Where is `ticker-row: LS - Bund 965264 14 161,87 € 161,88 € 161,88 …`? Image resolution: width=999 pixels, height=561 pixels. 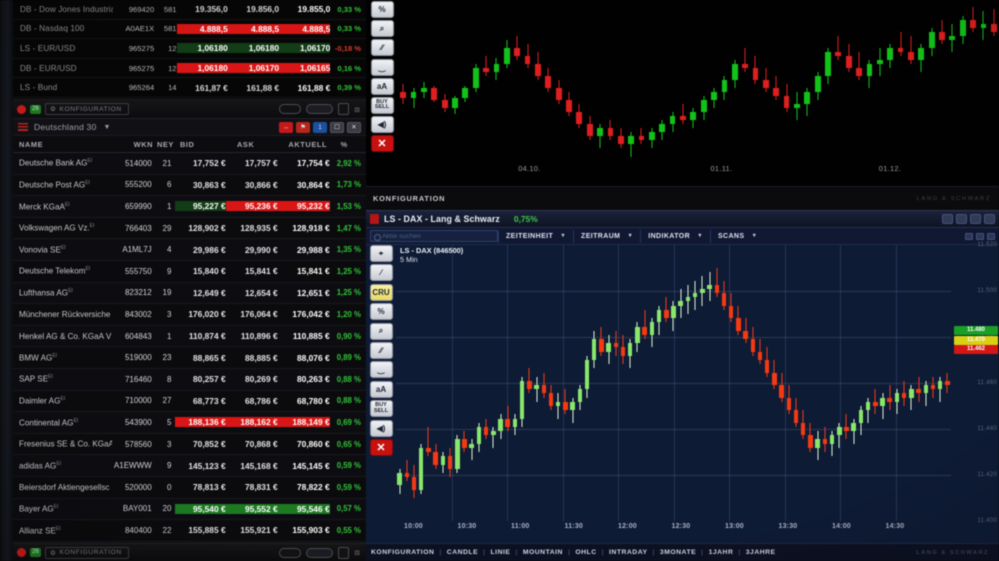 ticker-row: LS - Bund 965264 14 161,87 € 161,88 € 161,88 … is located at coordinates (189, 88).